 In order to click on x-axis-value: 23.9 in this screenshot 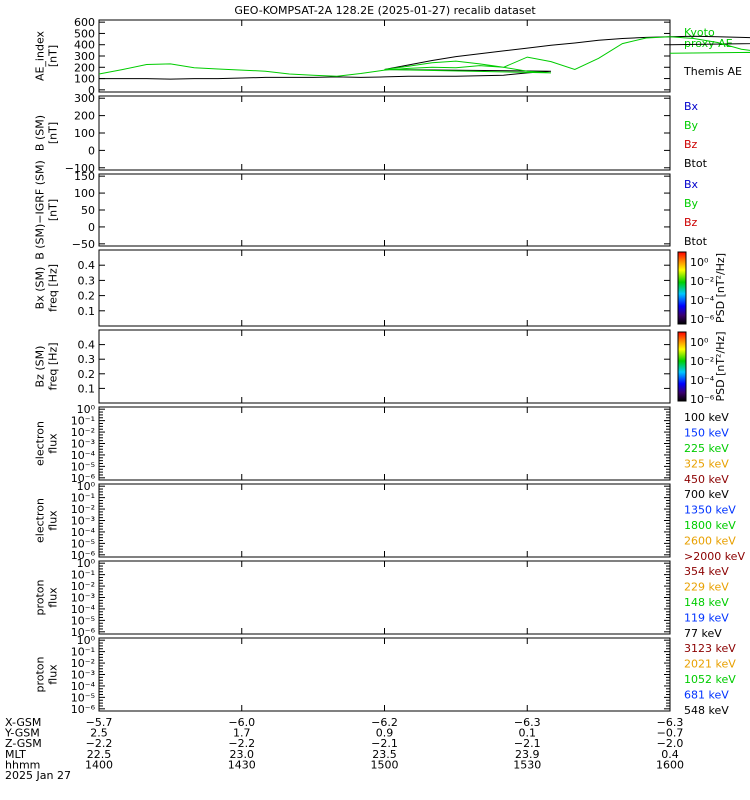, I will do `click(527, 754)`.